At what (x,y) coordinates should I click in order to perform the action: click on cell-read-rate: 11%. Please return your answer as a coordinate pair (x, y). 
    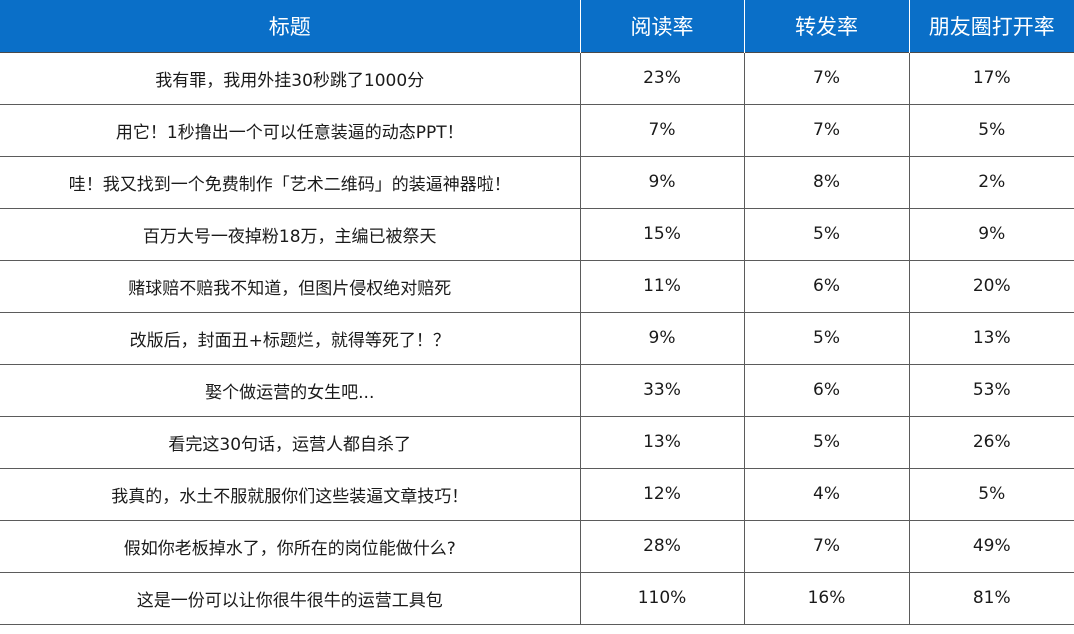
    Looking at the image, I should click on (661, 286).